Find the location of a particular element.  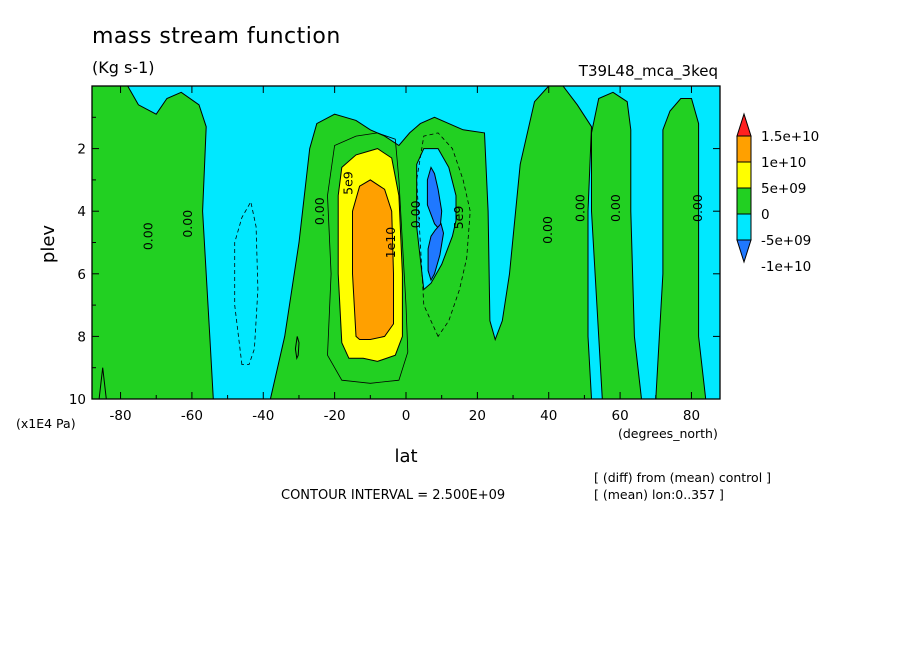

colorbar-top-arrow is located at coordinates (744, 124).